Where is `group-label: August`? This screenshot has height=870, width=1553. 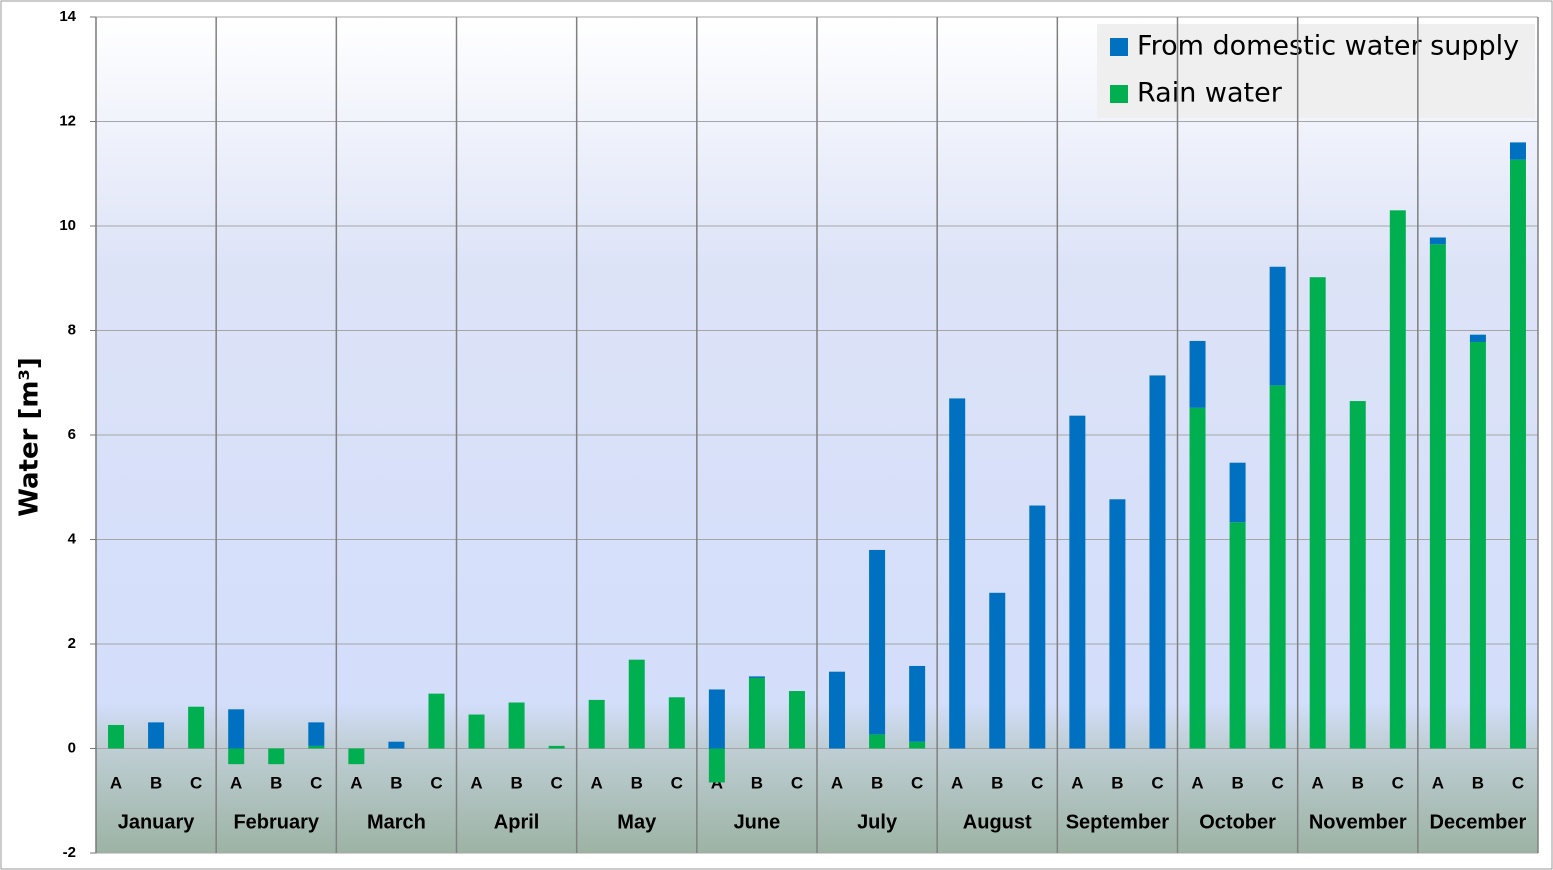 group-label: August is located at coordinates (997, 822).